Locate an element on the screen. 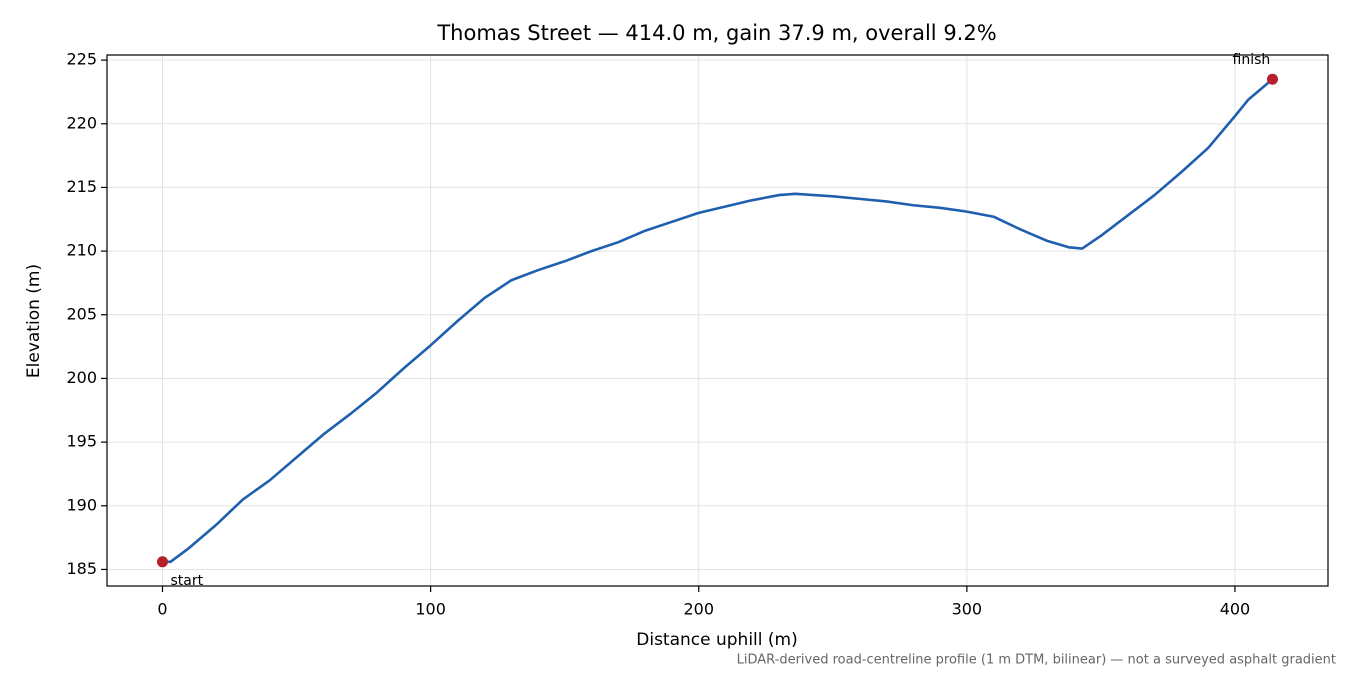 The height and width of the screenshot is (675, 1350). y-tick-label: 200 is located at coordinates (81, 377).